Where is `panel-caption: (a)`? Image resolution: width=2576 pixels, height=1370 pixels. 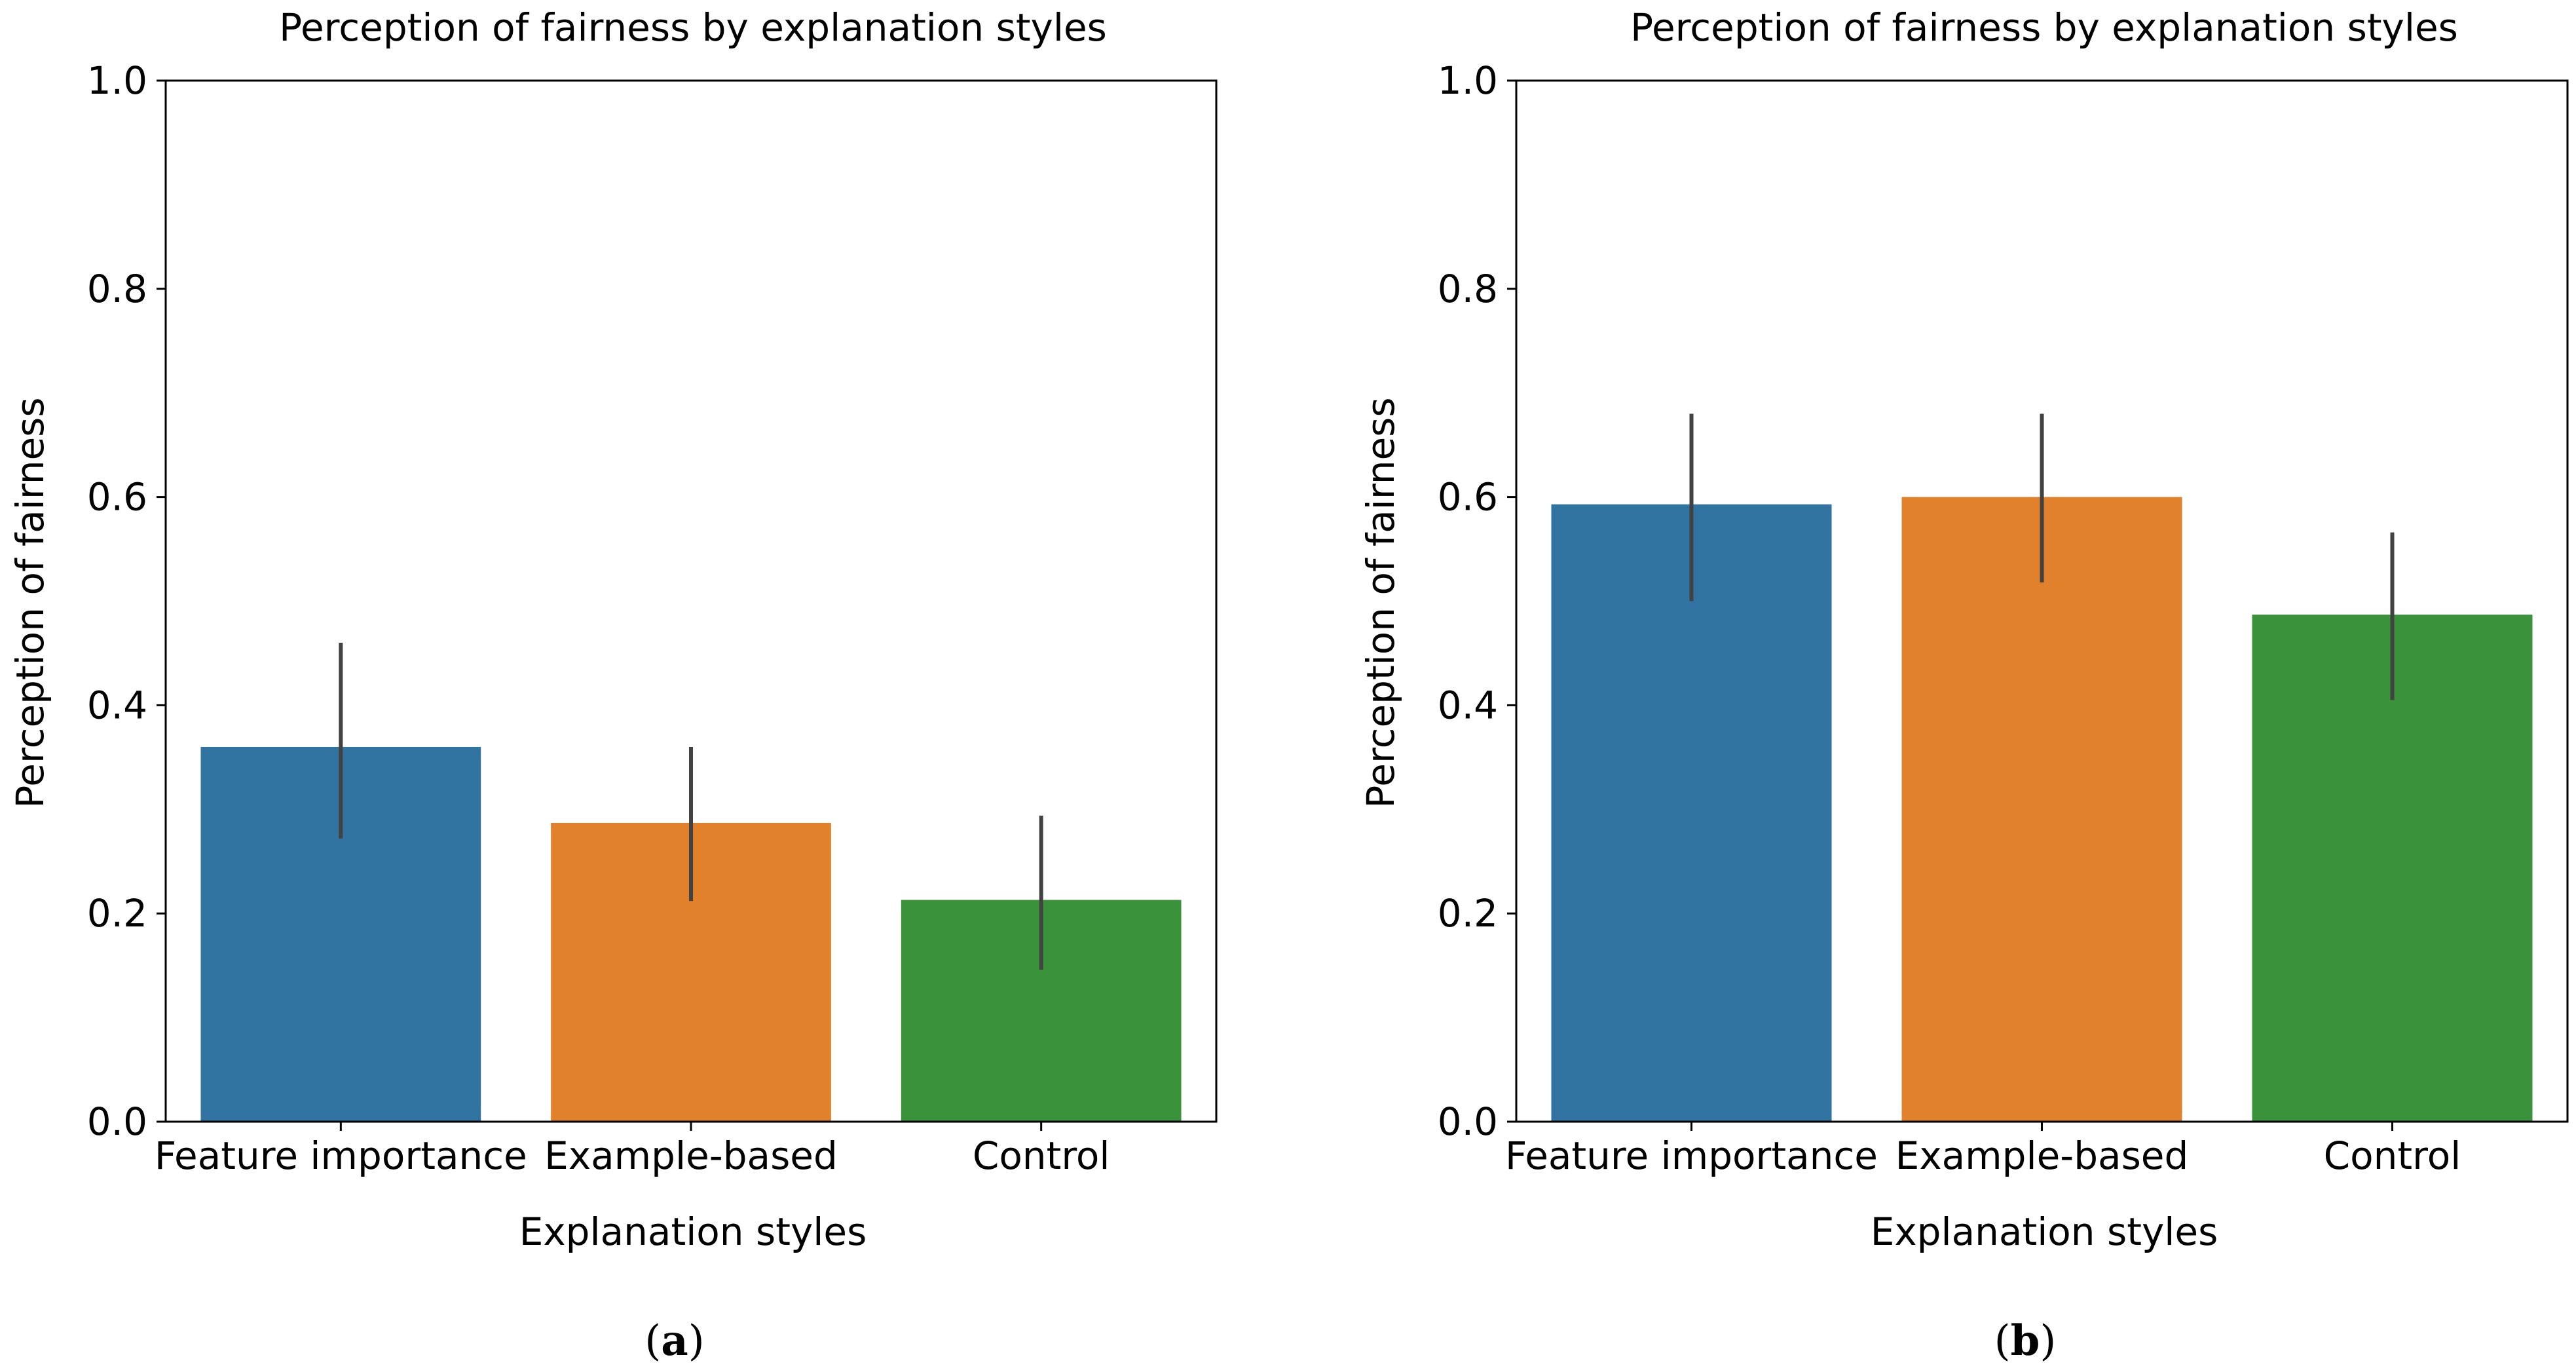 panel-caption: (a) is located at coordinates (674, 1340).